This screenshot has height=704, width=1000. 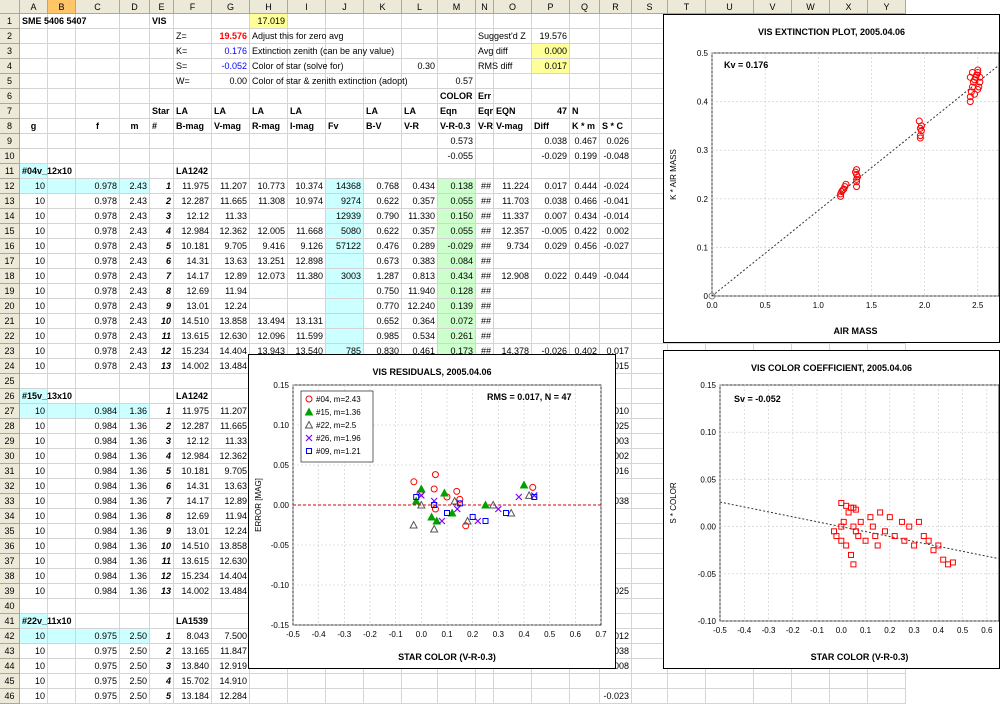 What do you see at coordinates (98, 456) in the screenshot?
I see `cell-C30: 0.984` at bounding box center [98, 456].